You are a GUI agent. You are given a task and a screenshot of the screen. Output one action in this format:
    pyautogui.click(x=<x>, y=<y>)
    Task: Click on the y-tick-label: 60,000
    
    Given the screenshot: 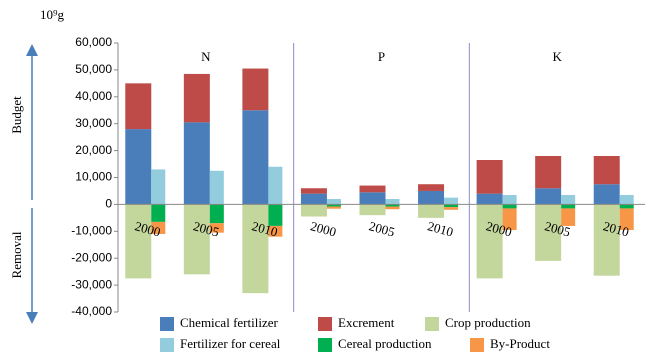 What is the action you would take?
    pyautogui.click(x=93, y=42)
    